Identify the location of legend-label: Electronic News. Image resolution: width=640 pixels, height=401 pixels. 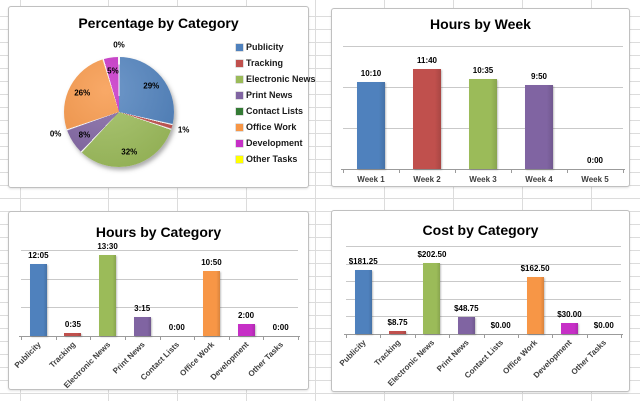
(281, 79).